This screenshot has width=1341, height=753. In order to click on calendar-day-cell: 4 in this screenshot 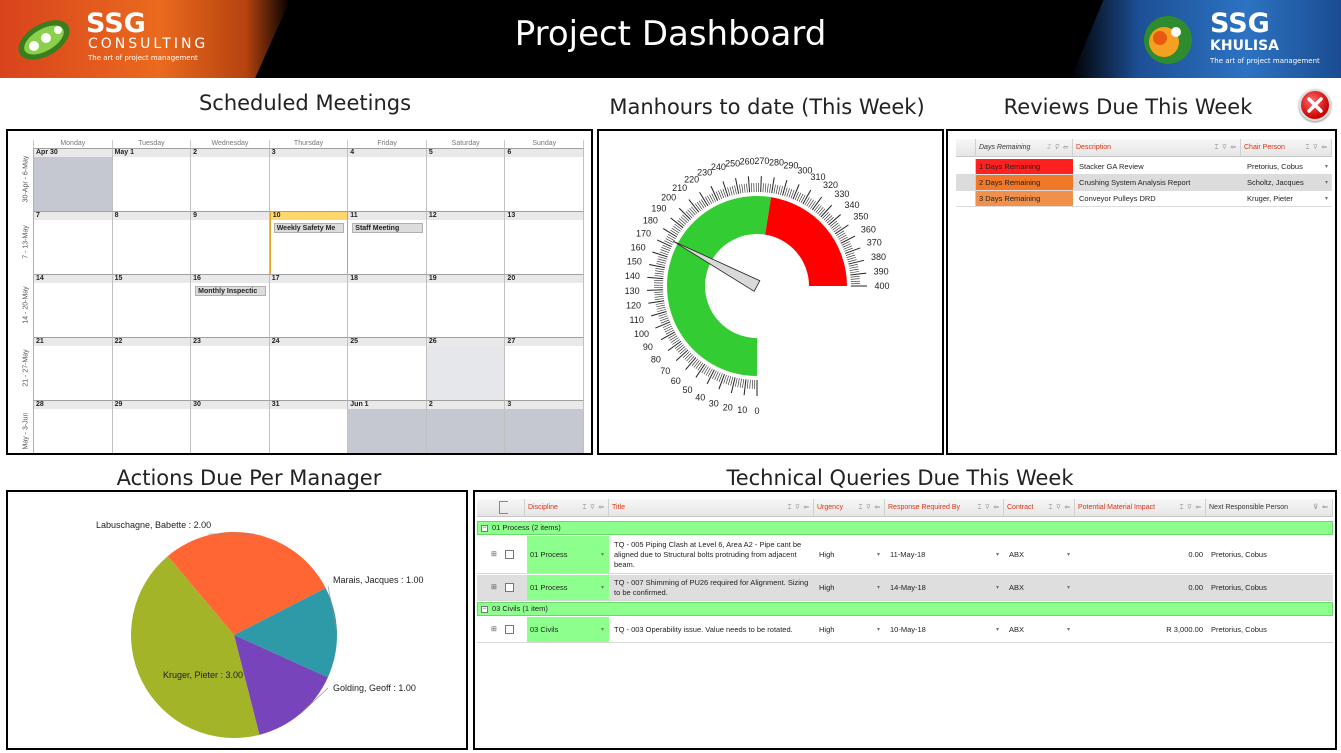, I will do `click(387, 179)`.